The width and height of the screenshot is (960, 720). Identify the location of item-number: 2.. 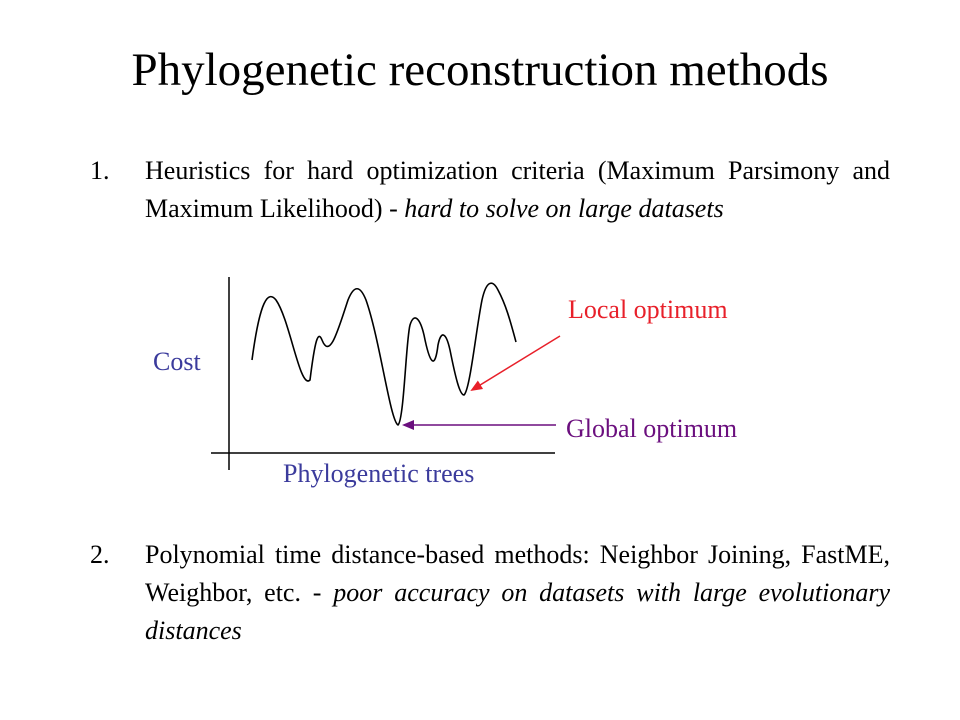
(100, 554).